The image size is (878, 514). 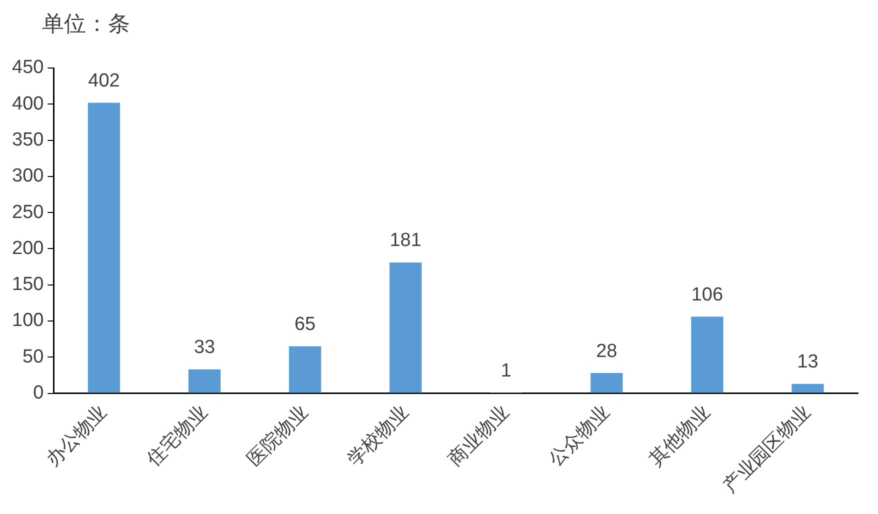 I want to click on x-tick-label: 学校物业, so click(x=378, y=436).